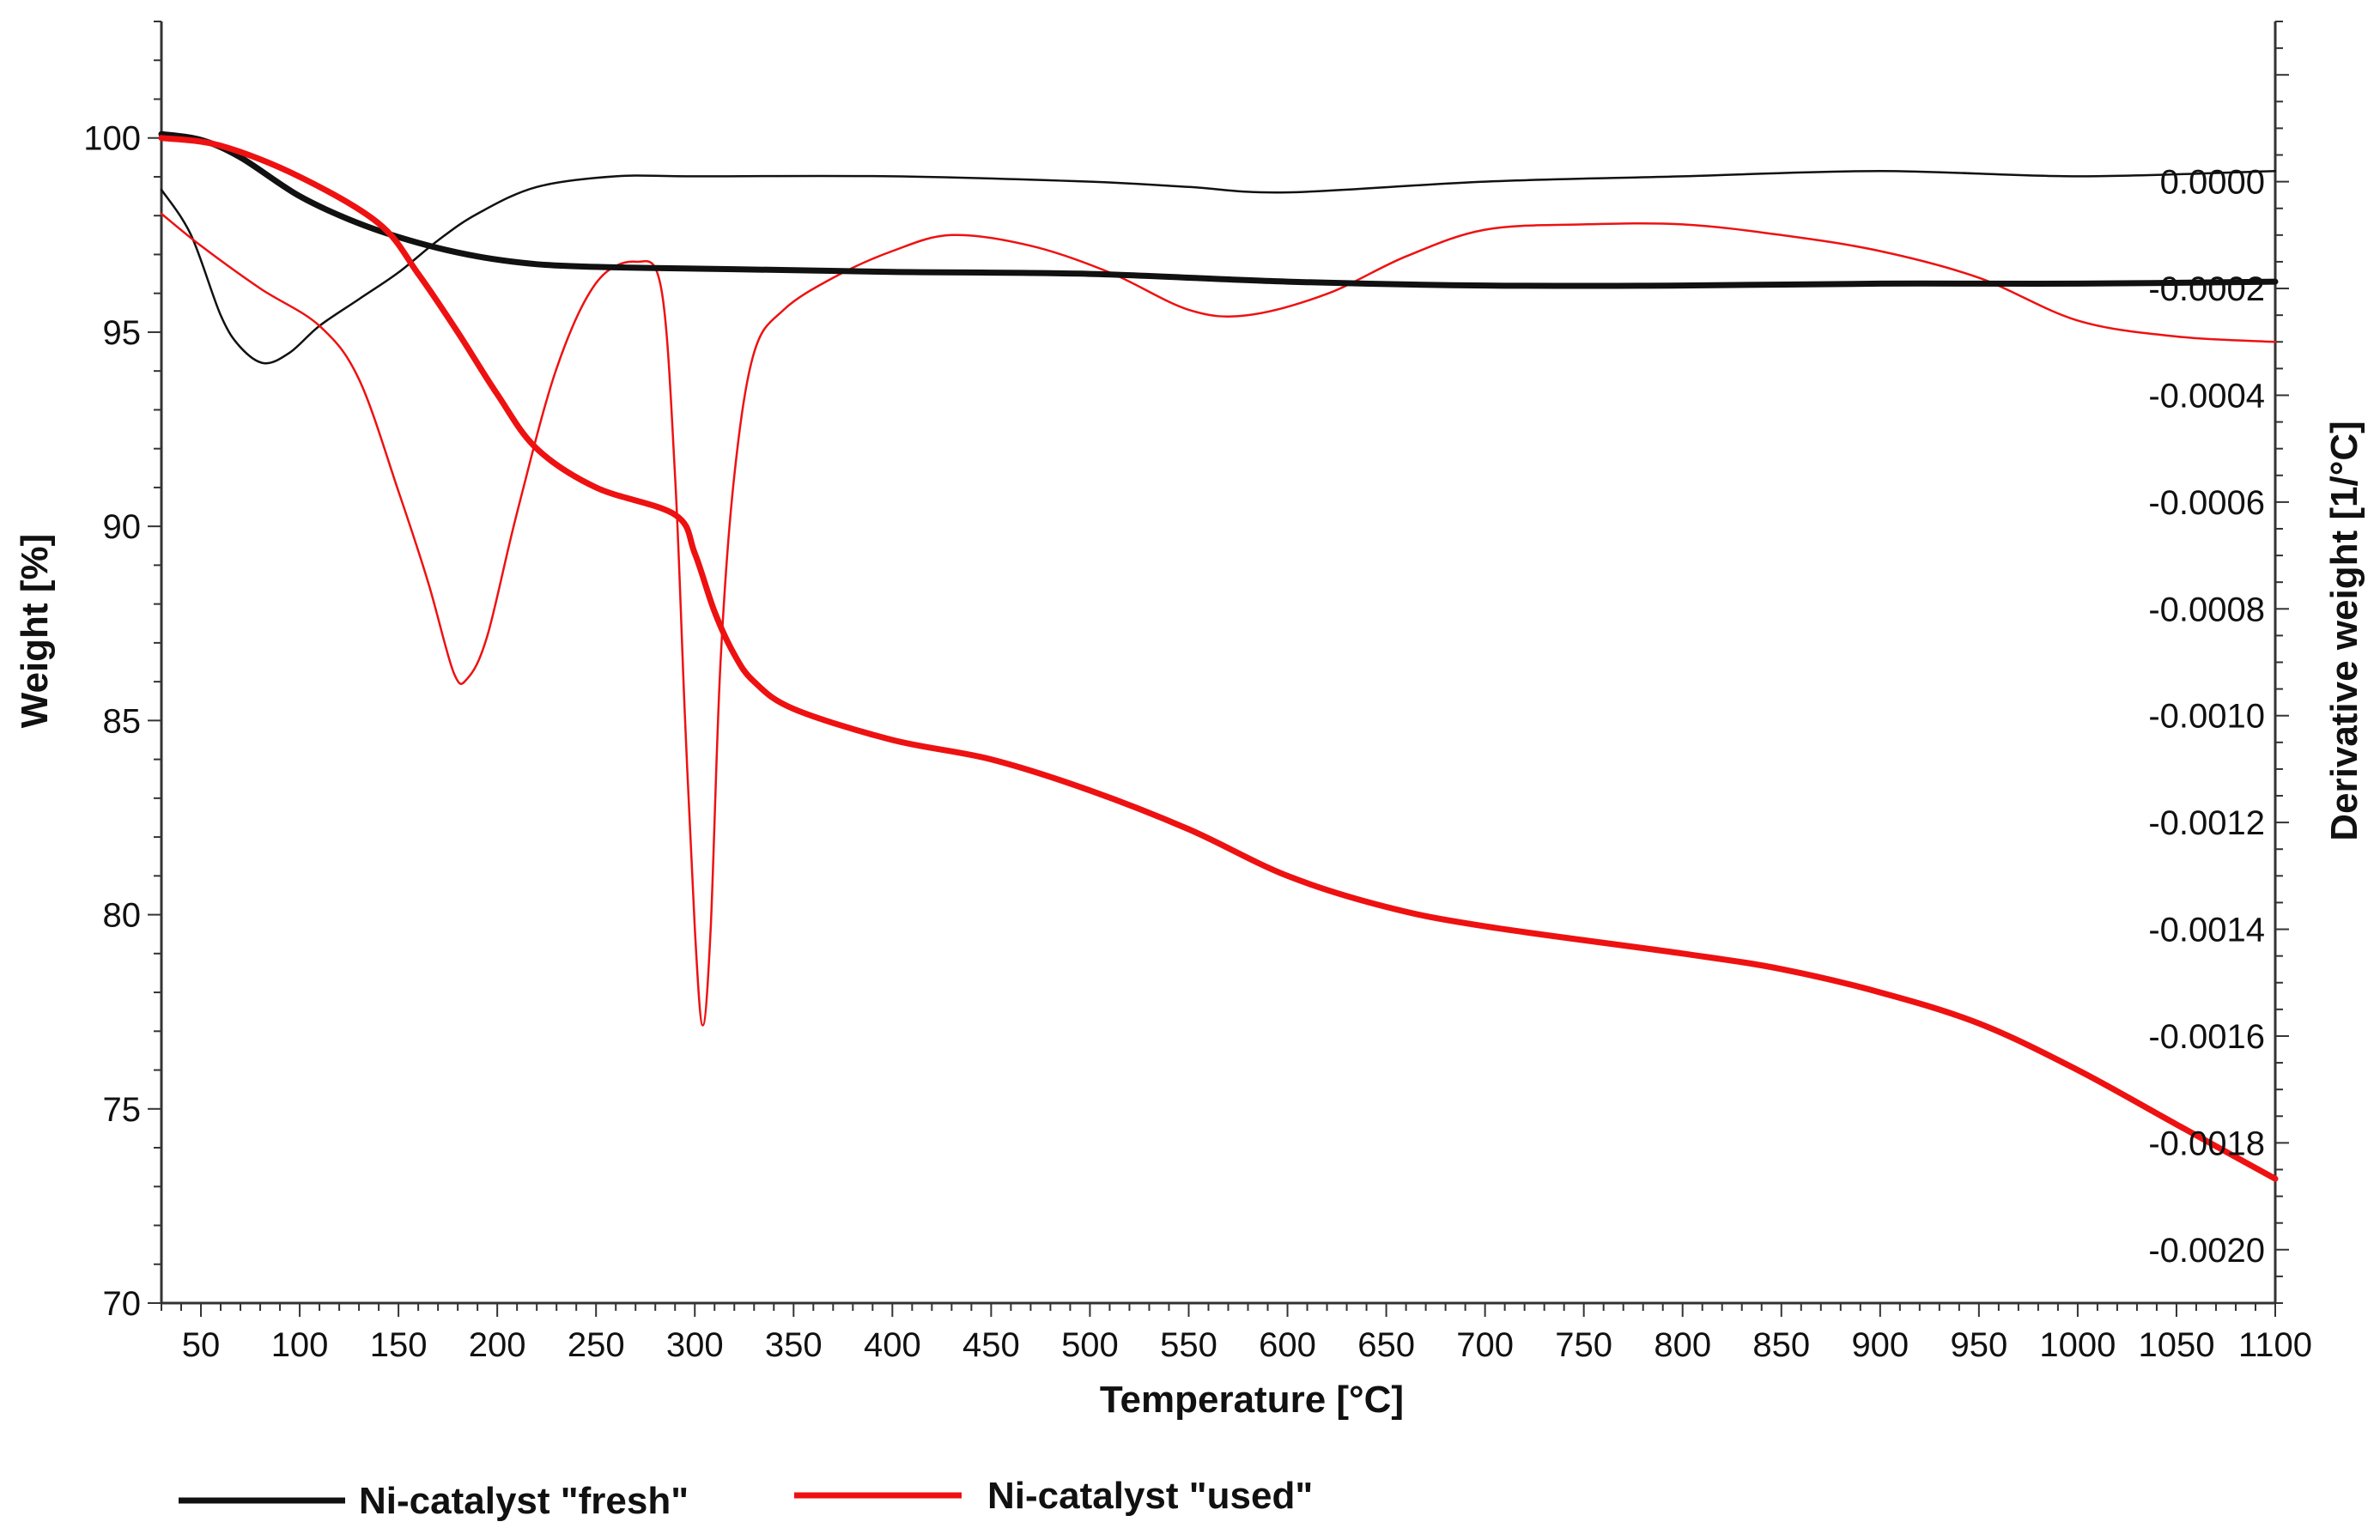 This screenshot has width=2380, height=1540. I want to click on legend-label-fresh: Ni-catalyst "fresh", so click(524, 1501).